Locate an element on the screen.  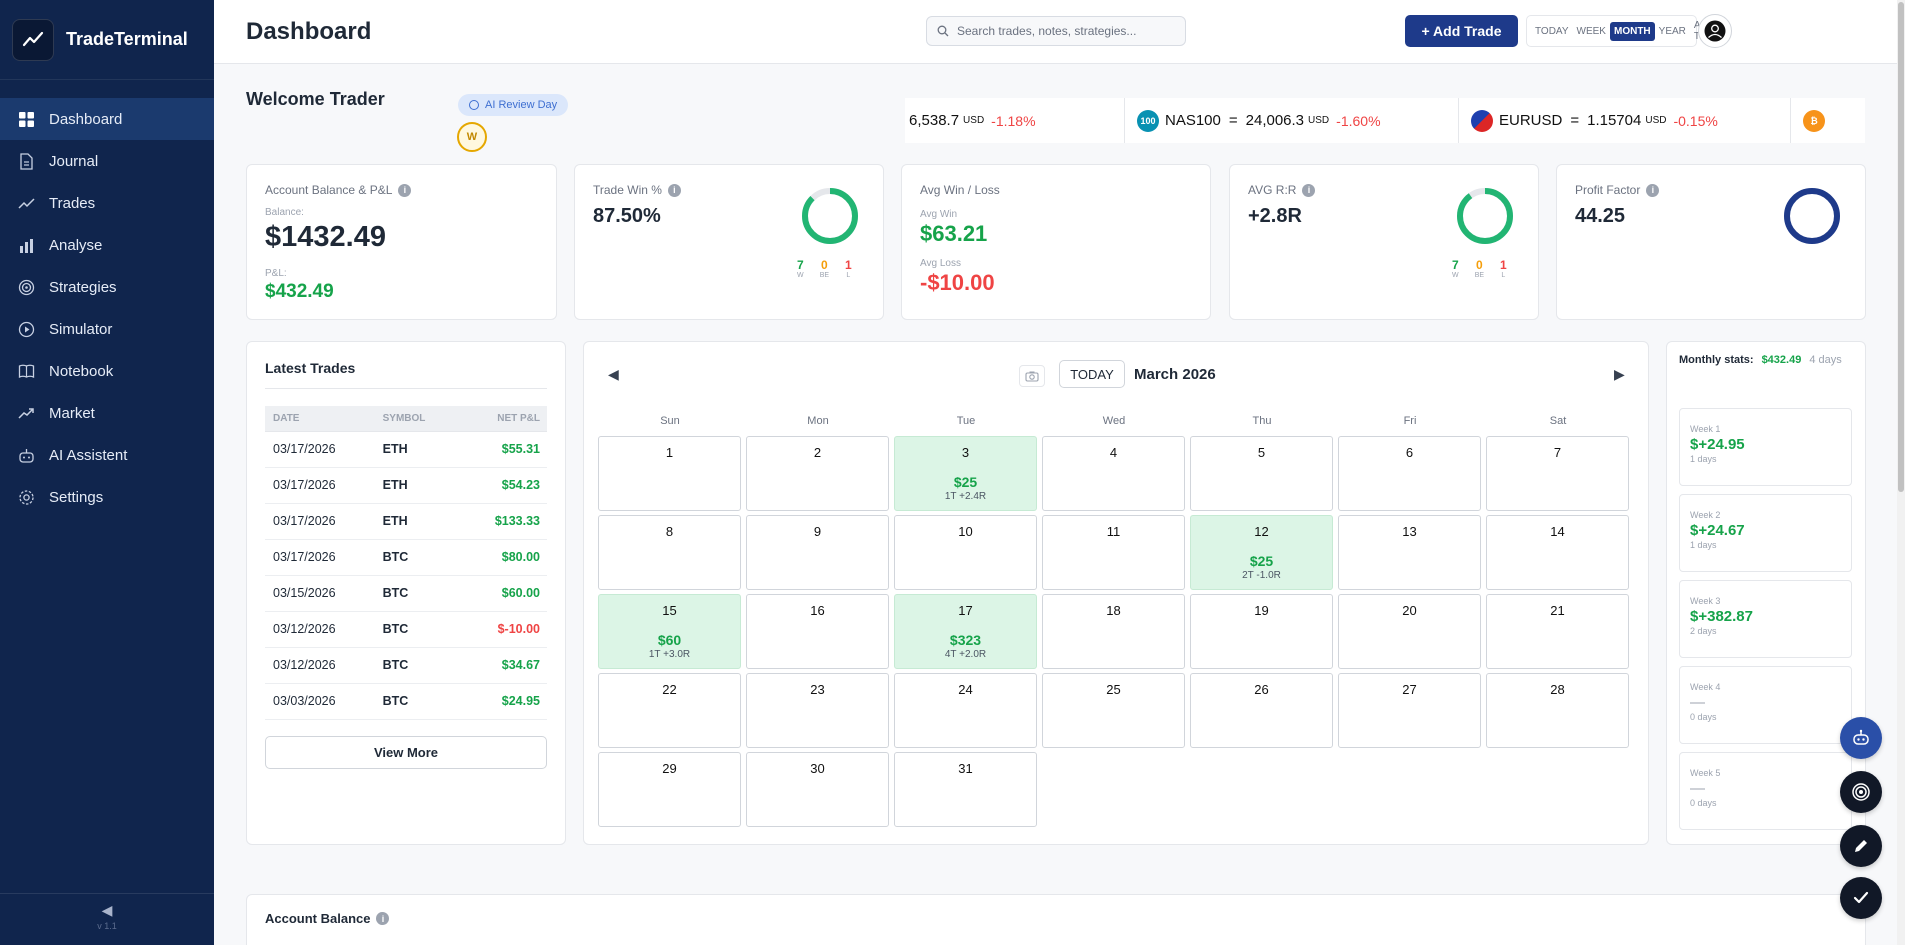
week-stat-card: Week 3 $+382.87 2 days is located at coordinates (1765, 619).